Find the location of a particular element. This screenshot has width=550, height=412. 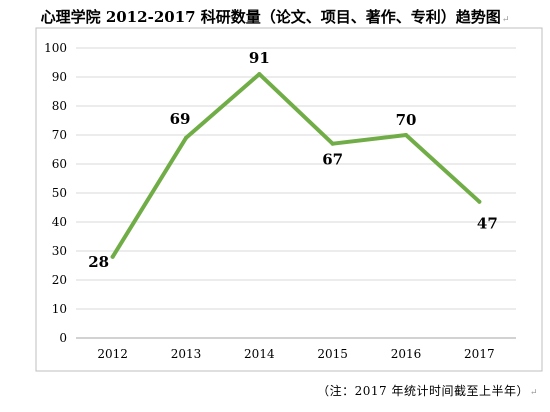

y-tick-label: 50 is located at coordinates (59, 193).